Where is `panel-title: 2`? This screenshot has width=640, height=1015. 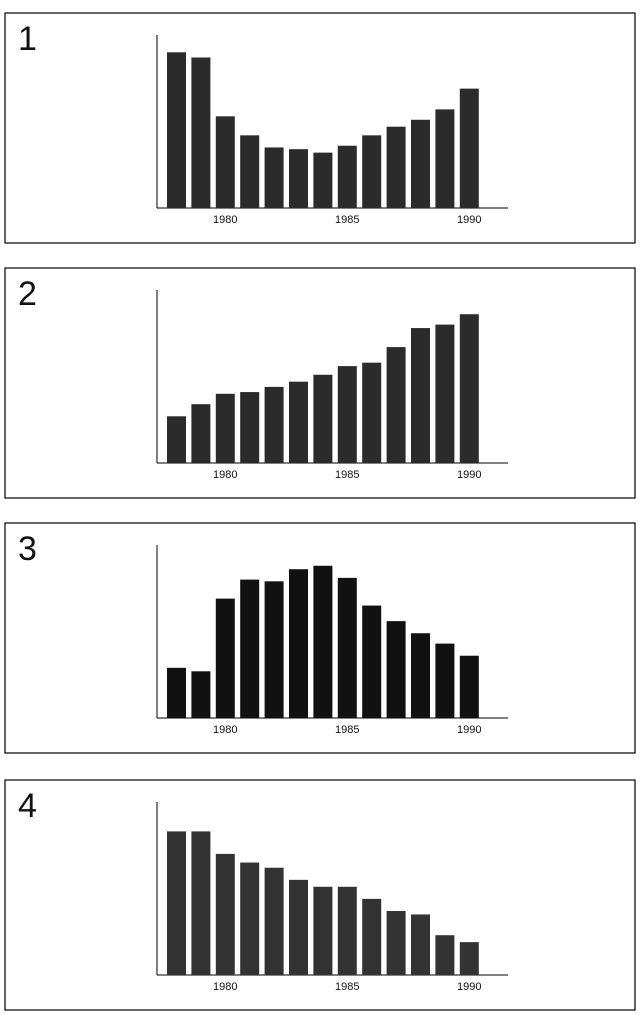 panel-title: 2 is located at coordinates (27, 294).